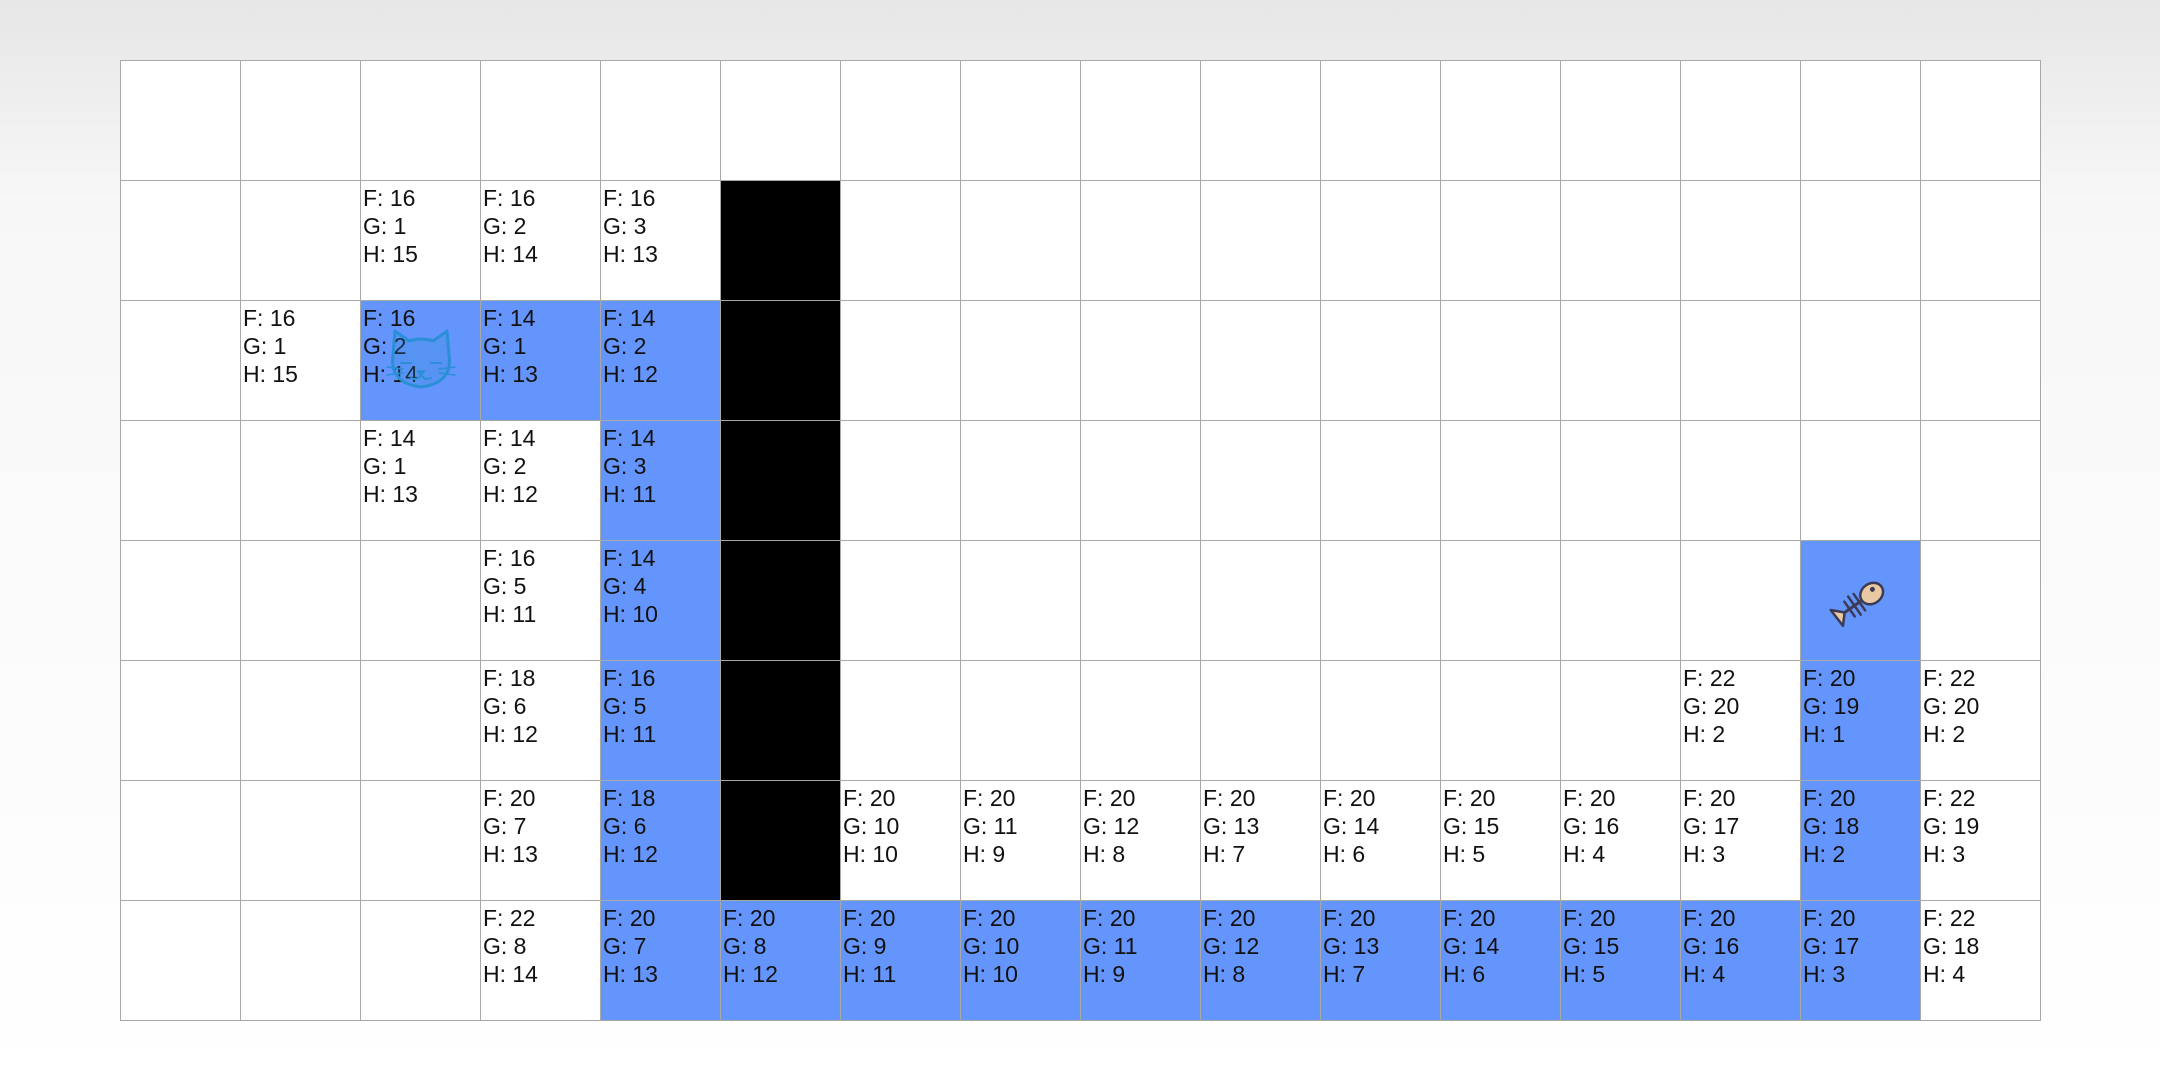  I want to click on path-cell: F: 20 G: 9 H: 11, so click(901, 961).